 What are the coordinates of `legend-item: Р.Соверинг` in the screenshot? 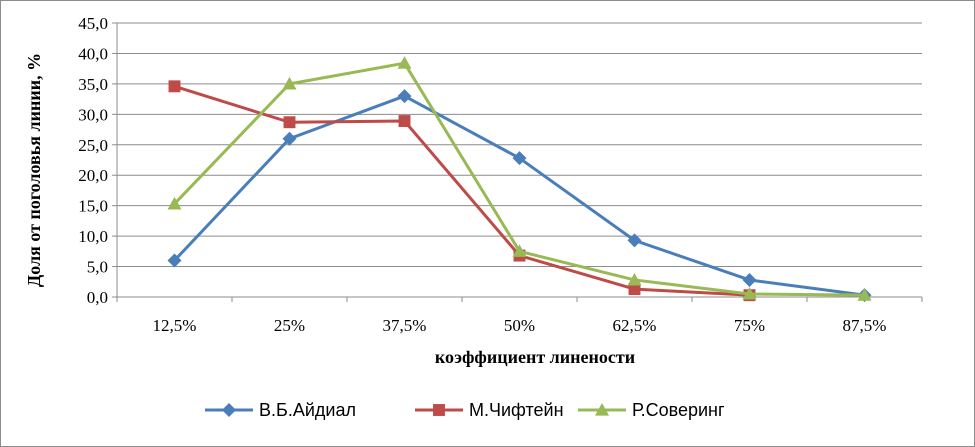 It's located at (651, 410).